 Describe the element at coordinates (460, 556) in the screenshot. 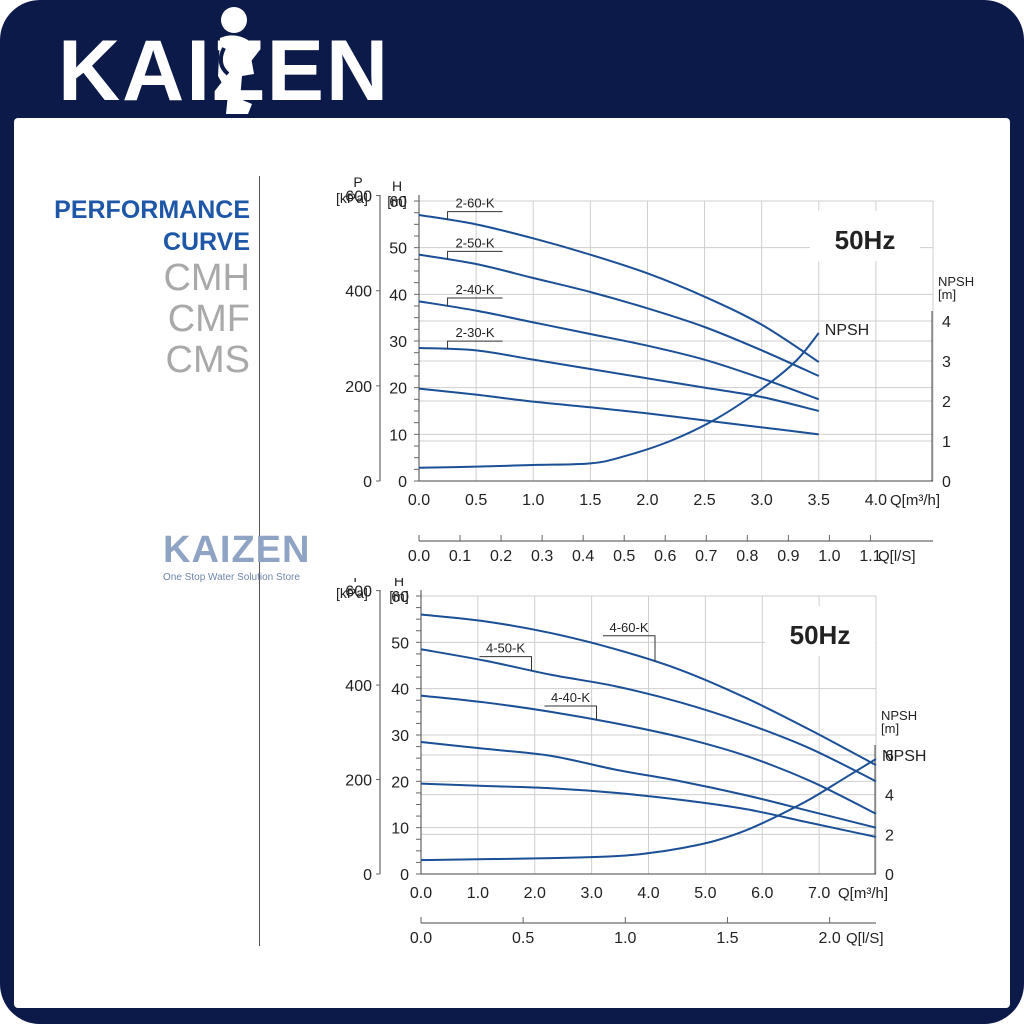

I see `x2-tick-label: 0.1` at that location.